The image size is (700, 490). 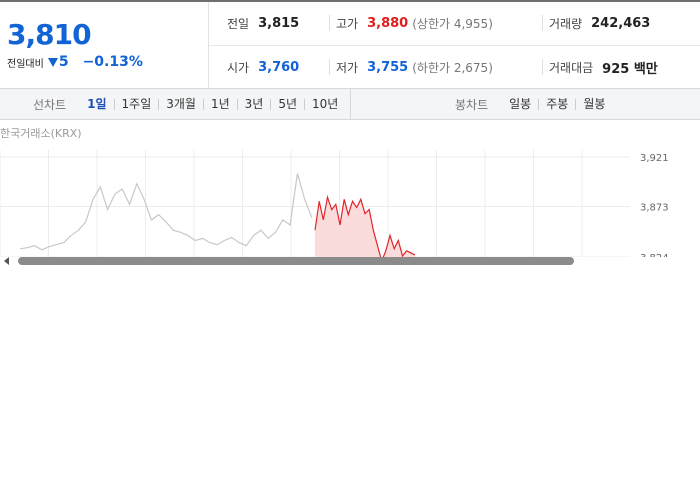 I want to click on tab: 5년, so click(x=287, y=104).